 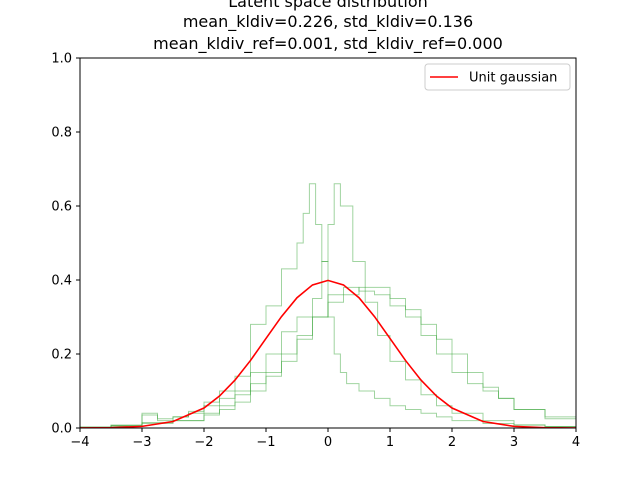 I want to click on x-tick-label: −2, so click(x=203, y=442).